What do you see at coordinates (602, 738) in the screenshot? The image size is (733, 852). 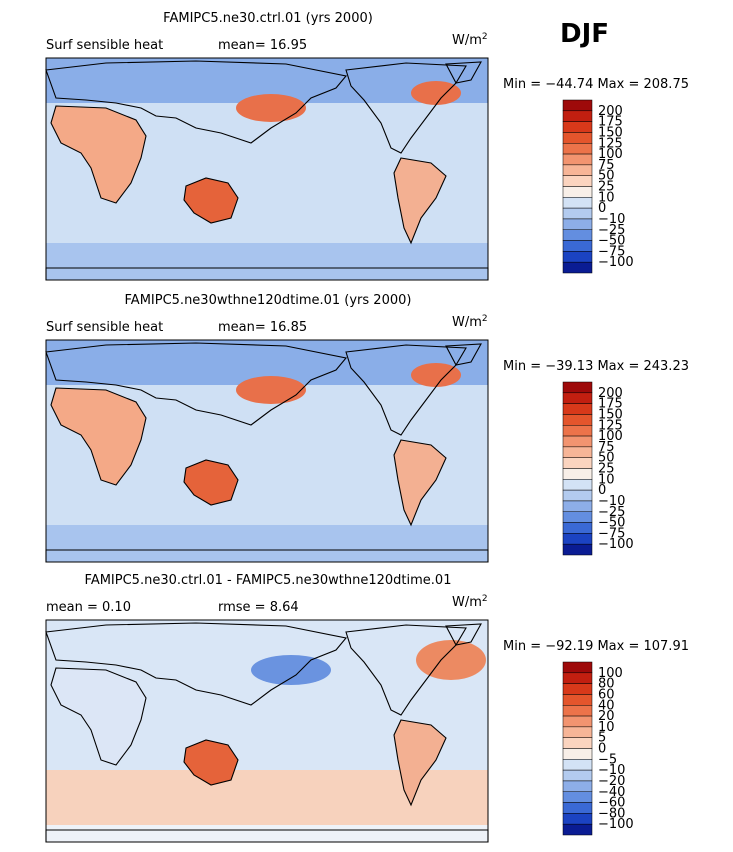 I see `colorbar-label: 5` at bounding box center [602, 738].